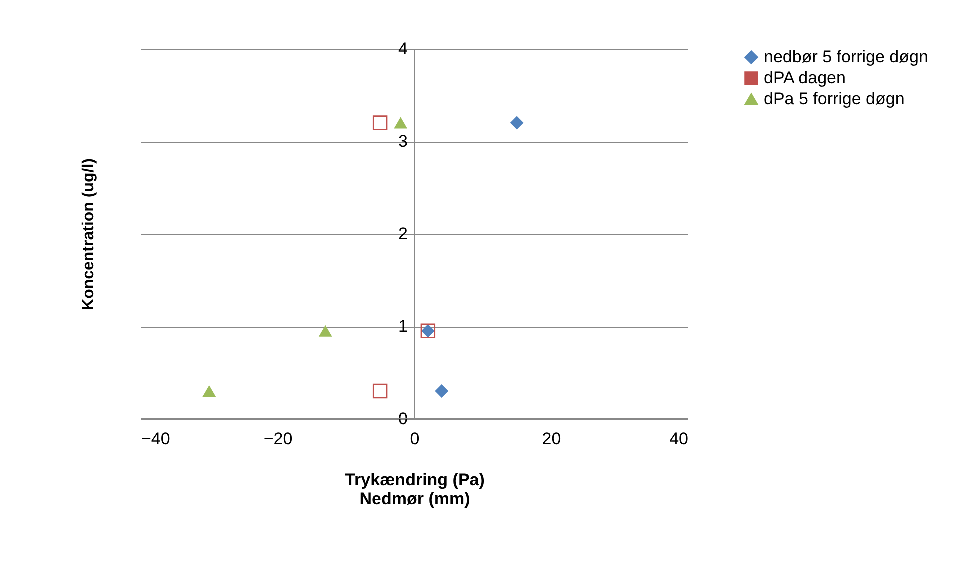  What do you see at coordinates (846, 57) in the screenshot?
I see `legend-label: nedbør 5 forrige døgn` at bounding box center [846, 57].